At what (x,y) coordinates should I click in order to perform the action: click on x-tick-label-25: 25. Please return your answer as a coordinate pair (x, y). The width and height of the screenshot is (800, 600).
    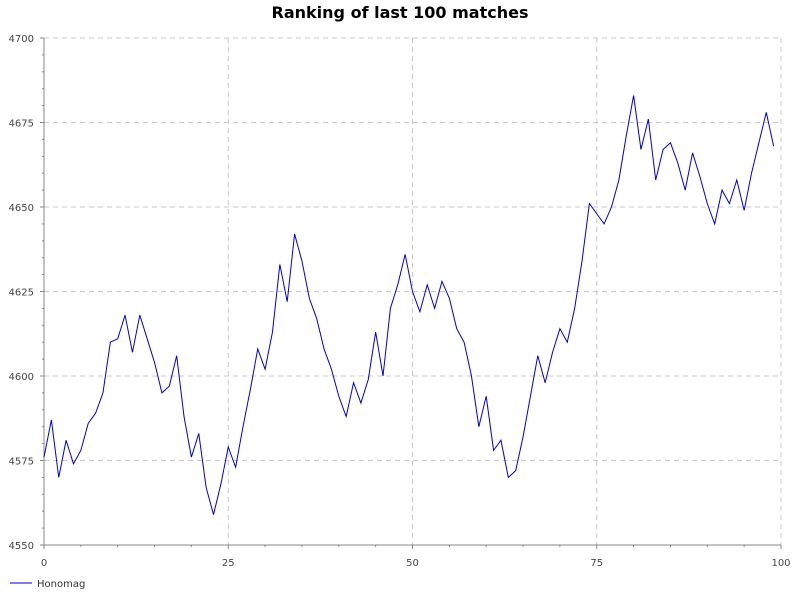
    Looking at the image, I should click on (228, 563).